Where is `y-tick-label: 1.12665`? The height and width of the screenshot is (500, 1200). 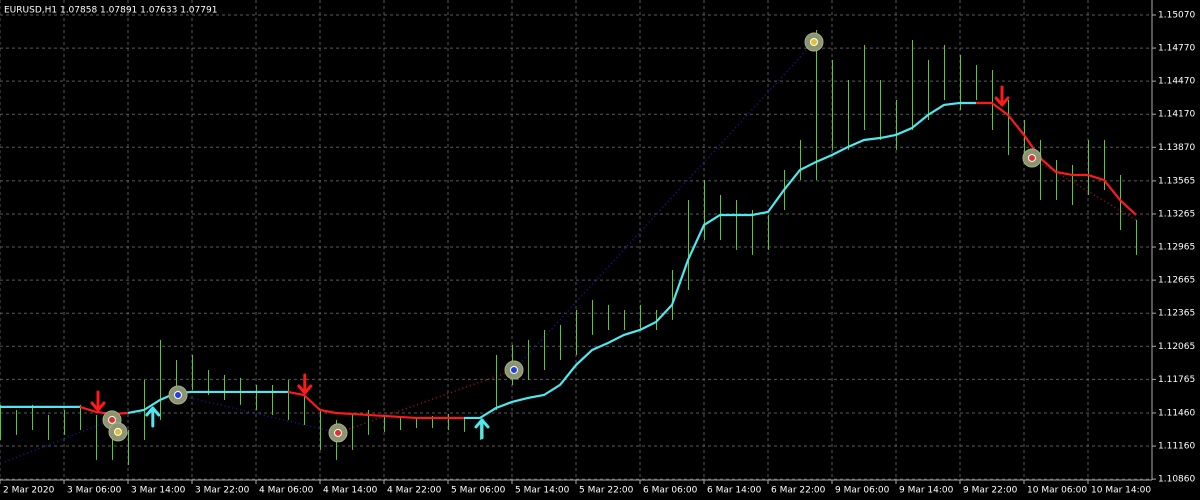 y-tick-label: 1.12665 is located at coordinates (1176, 281).